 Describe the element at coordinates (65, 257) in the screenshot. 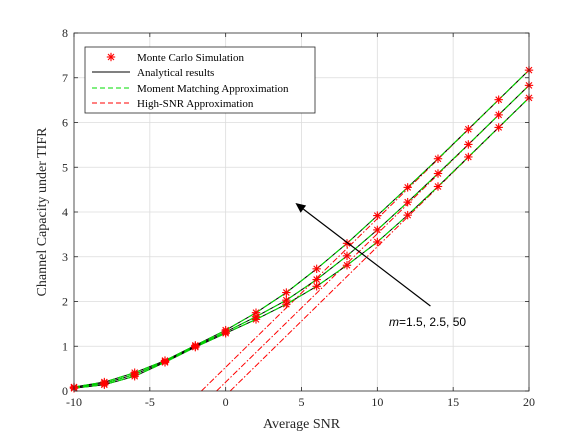

I see `y-tick-label: 3` at that location.